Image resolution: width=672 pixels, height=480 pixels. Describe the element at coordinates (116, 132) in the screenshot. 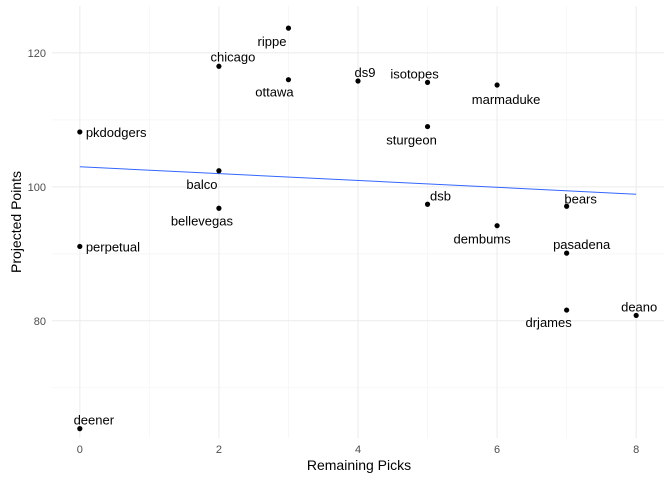

I see `point-label: pkdodgers` at that location.